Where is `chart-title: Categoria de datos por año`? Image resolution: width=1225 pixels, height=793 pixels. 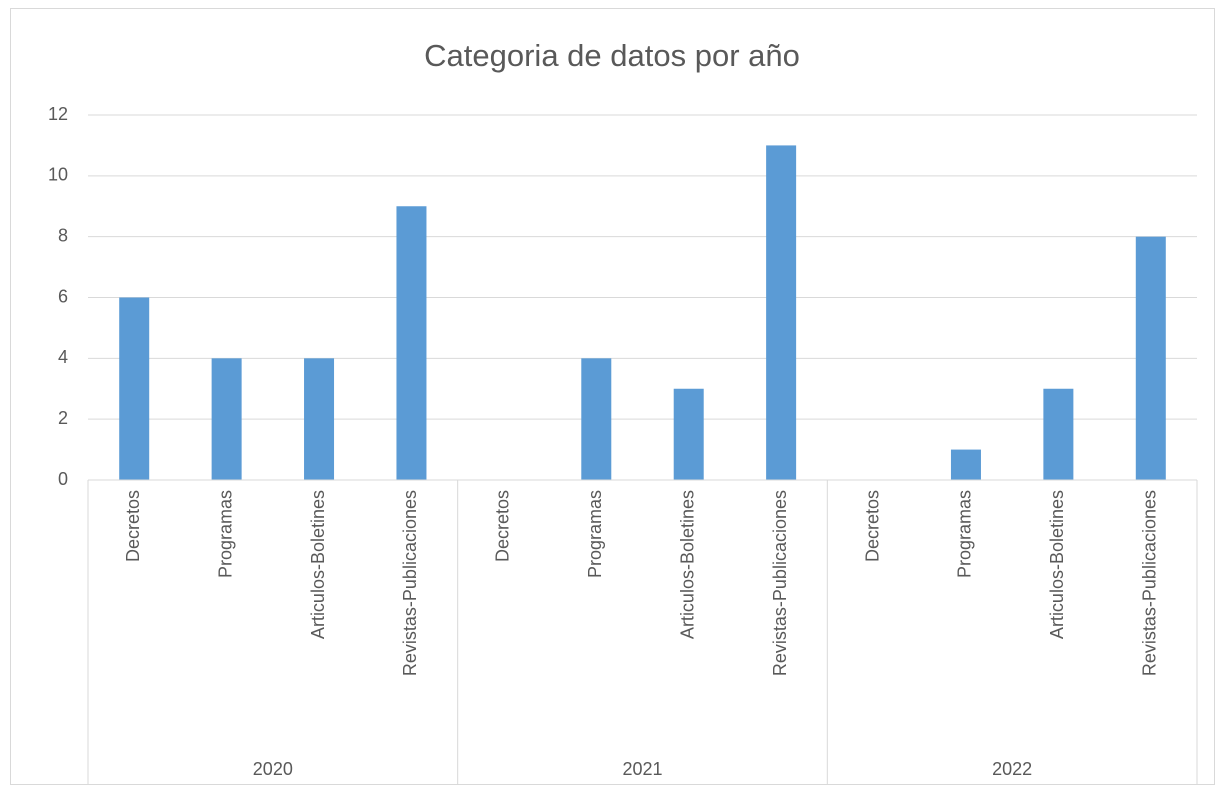 chart-title: Categoria de datos por año is located at coordinates (612, 55).